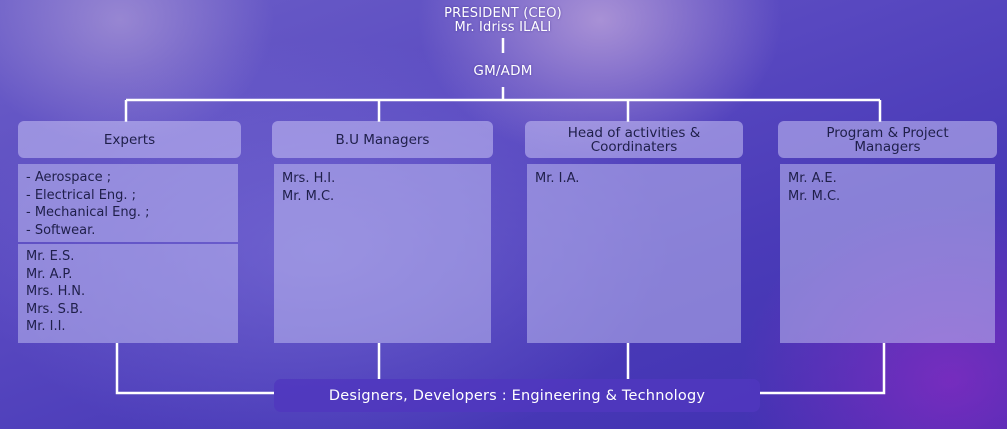  What do you see at coordinates (55, 309) in the screenshot?
I see `experts-member: Mrs. S.B.` at bounding box center [55, 309].